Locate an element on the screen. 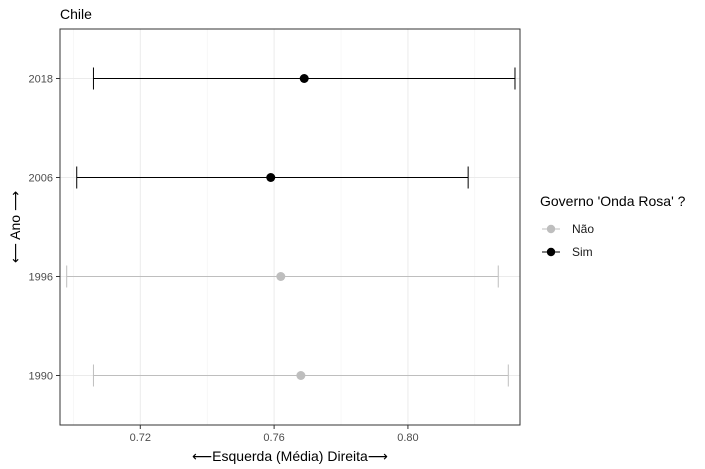 The image size is (705, 469). y-tick-label: 1996 is located at coordinates (41, 278).